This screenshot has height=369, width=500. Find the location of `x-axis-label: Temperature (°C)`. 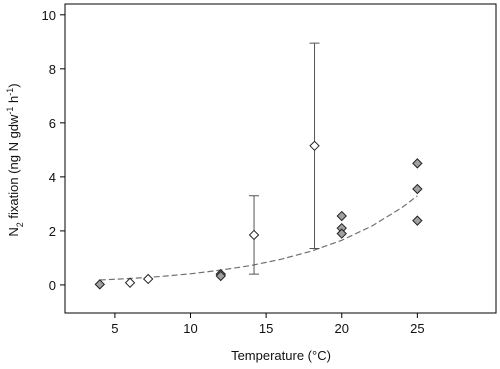

x-axis-label: Temperature (°C) is located at coordinates (281, 355).